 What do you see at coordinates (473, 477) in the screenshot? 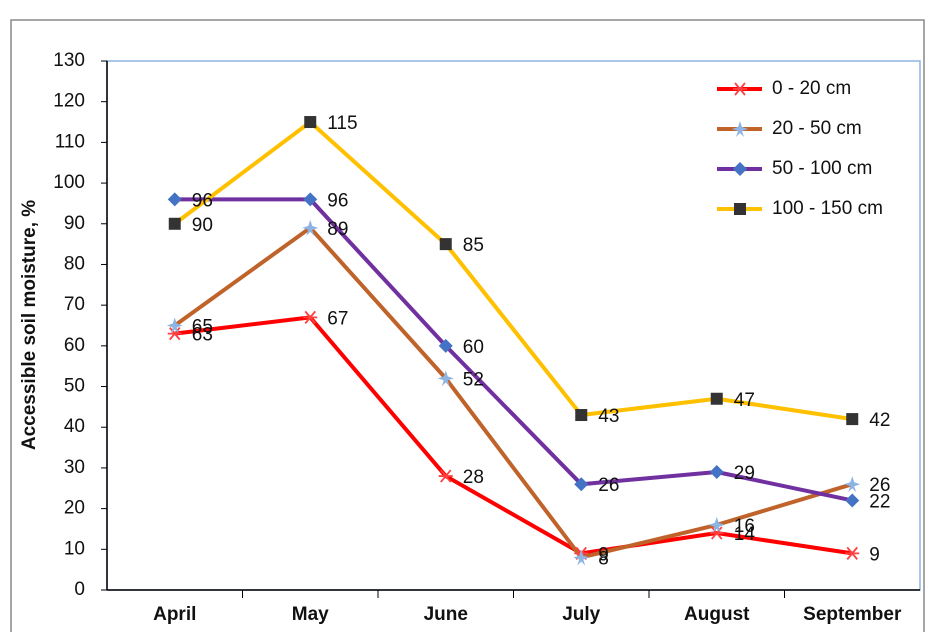
I see `data-label: 28` at bounding box center [473, 477].